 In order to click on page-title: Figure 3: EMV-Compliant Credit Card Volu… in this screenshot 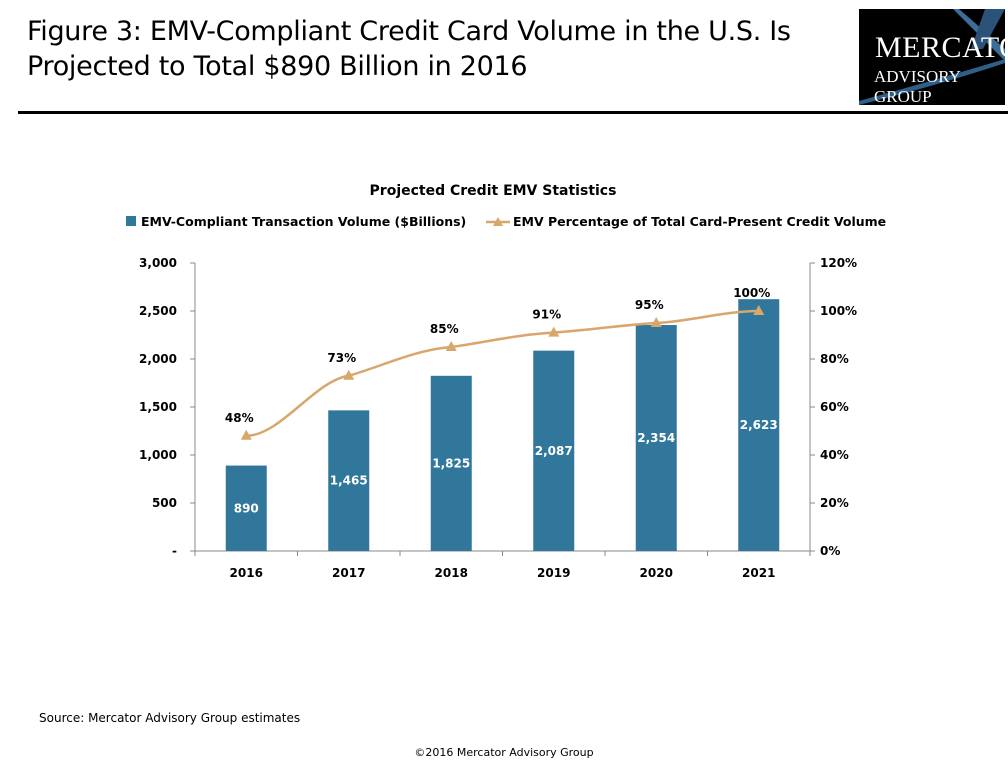, I will do `click(409, 49)`.